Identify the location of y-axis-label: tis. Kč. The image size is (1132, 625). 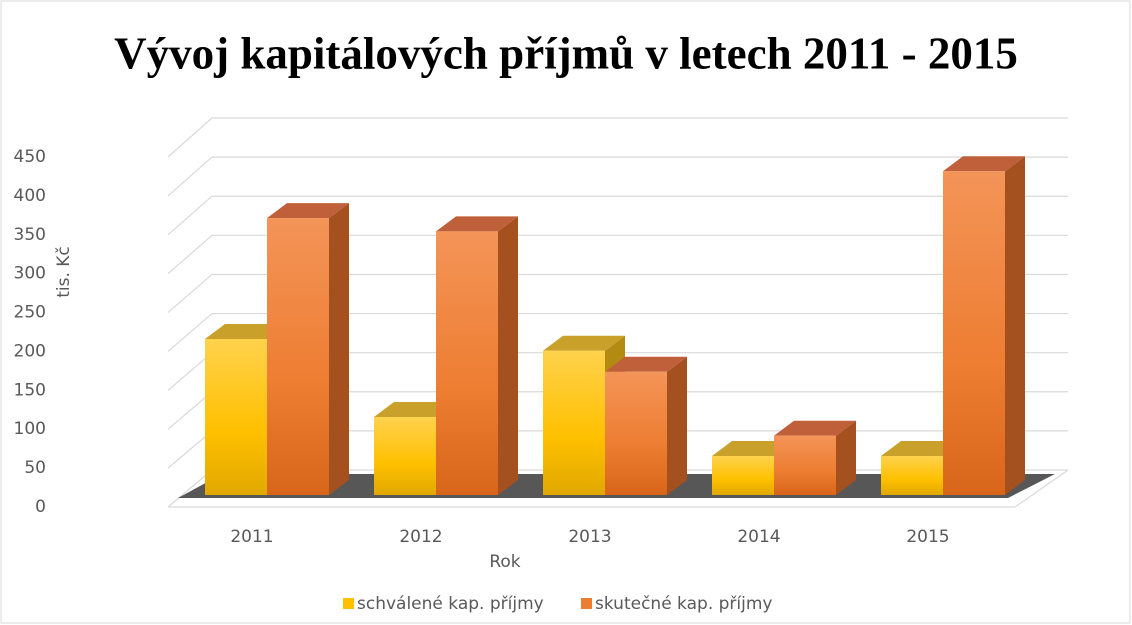
(64, 272).